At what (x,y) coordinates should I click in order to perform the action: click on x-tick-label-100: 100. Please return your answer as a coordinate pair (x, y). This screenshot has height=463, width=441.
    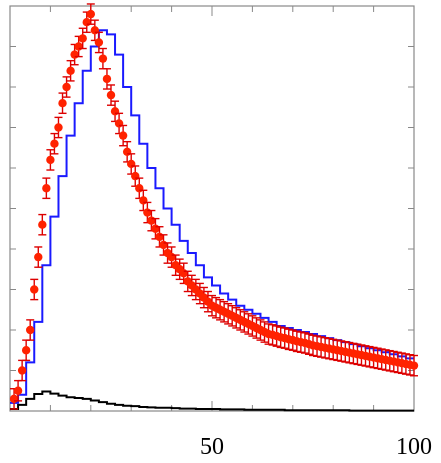
    Looking at the image, I should click on (414, 447).